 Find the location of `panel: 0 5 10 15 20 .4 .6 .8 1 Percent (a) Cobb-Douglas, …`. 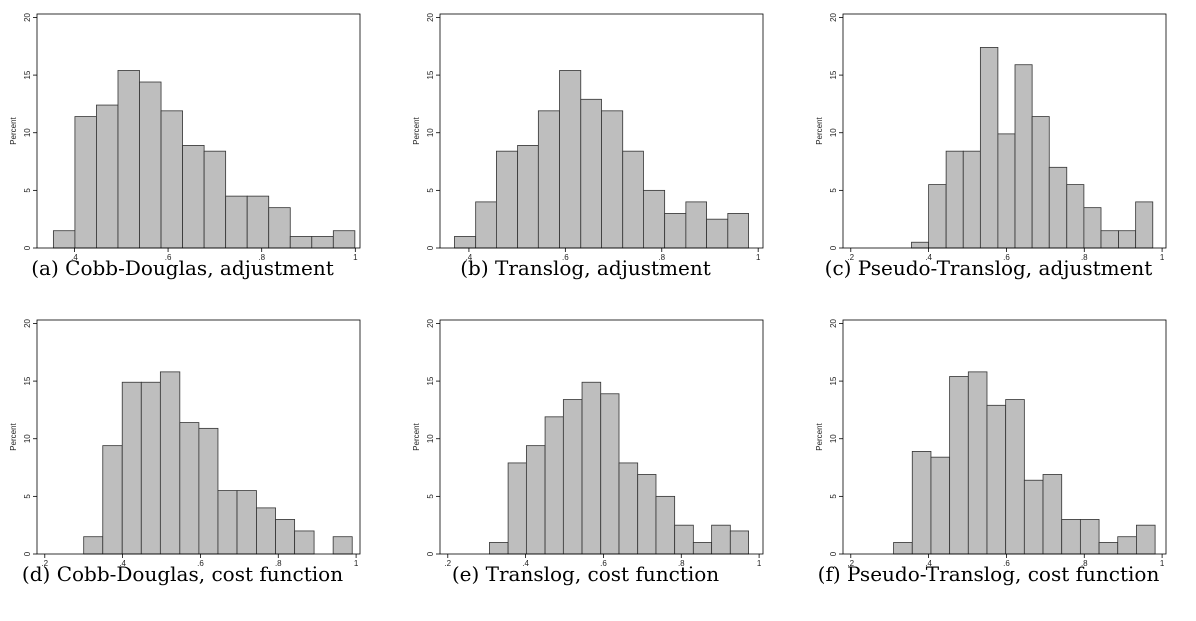

panel: 0 5 10 15 20 .4 .6 .8 1 Percent (a) Cobb-Douglas, … is located at coordinates (185, 146).